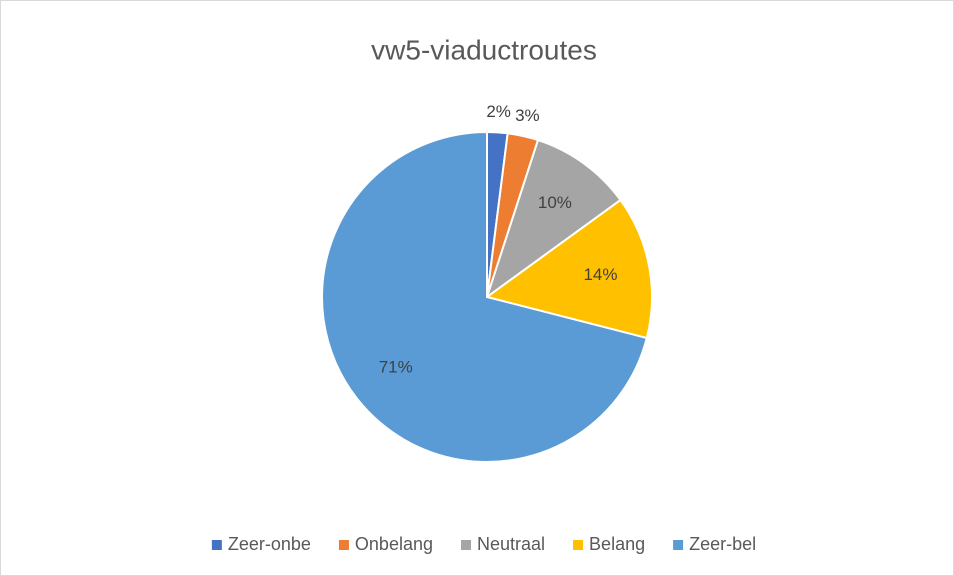 This screenshot has height=576, width=954. I want to click on legend-label: Zeer-onbe, so click(269, 544).